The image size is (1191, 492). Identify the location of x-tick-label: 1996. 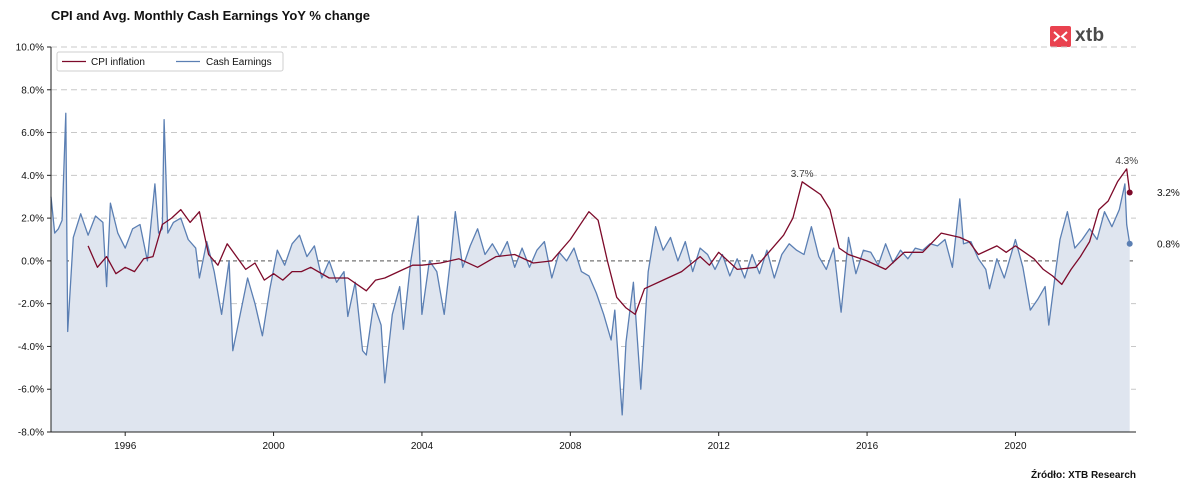
(125, 446).